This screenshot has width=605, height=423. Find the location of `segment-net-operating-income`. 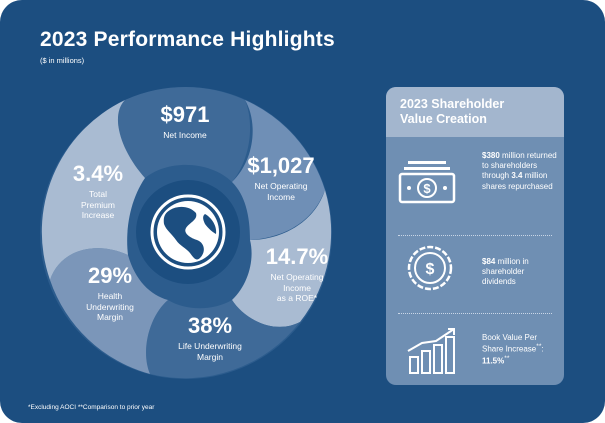

segment-net-operating-income is located at coordinates (278, 170).